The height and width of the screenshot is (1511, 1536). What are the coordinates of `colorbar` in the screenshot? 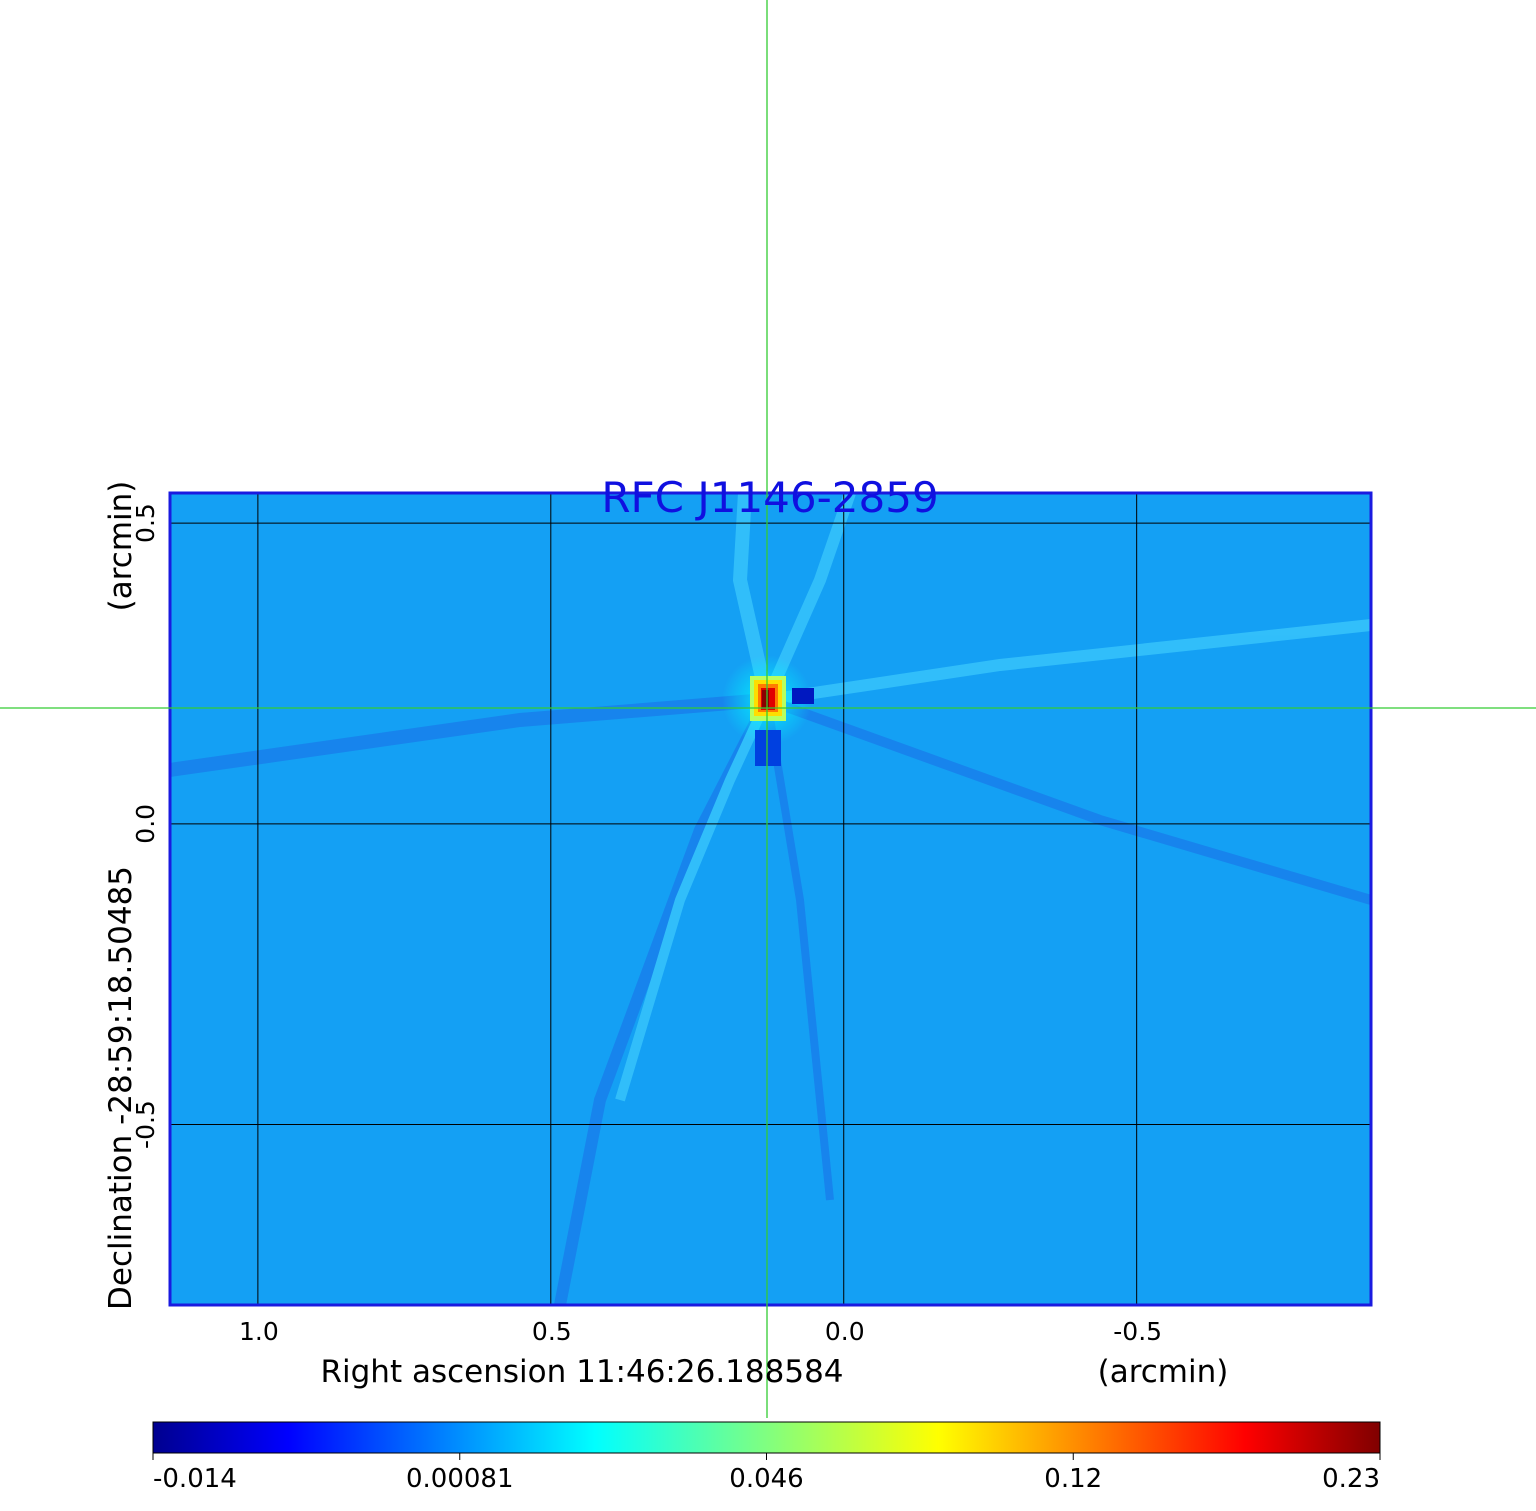 It's located at (766, 1437).